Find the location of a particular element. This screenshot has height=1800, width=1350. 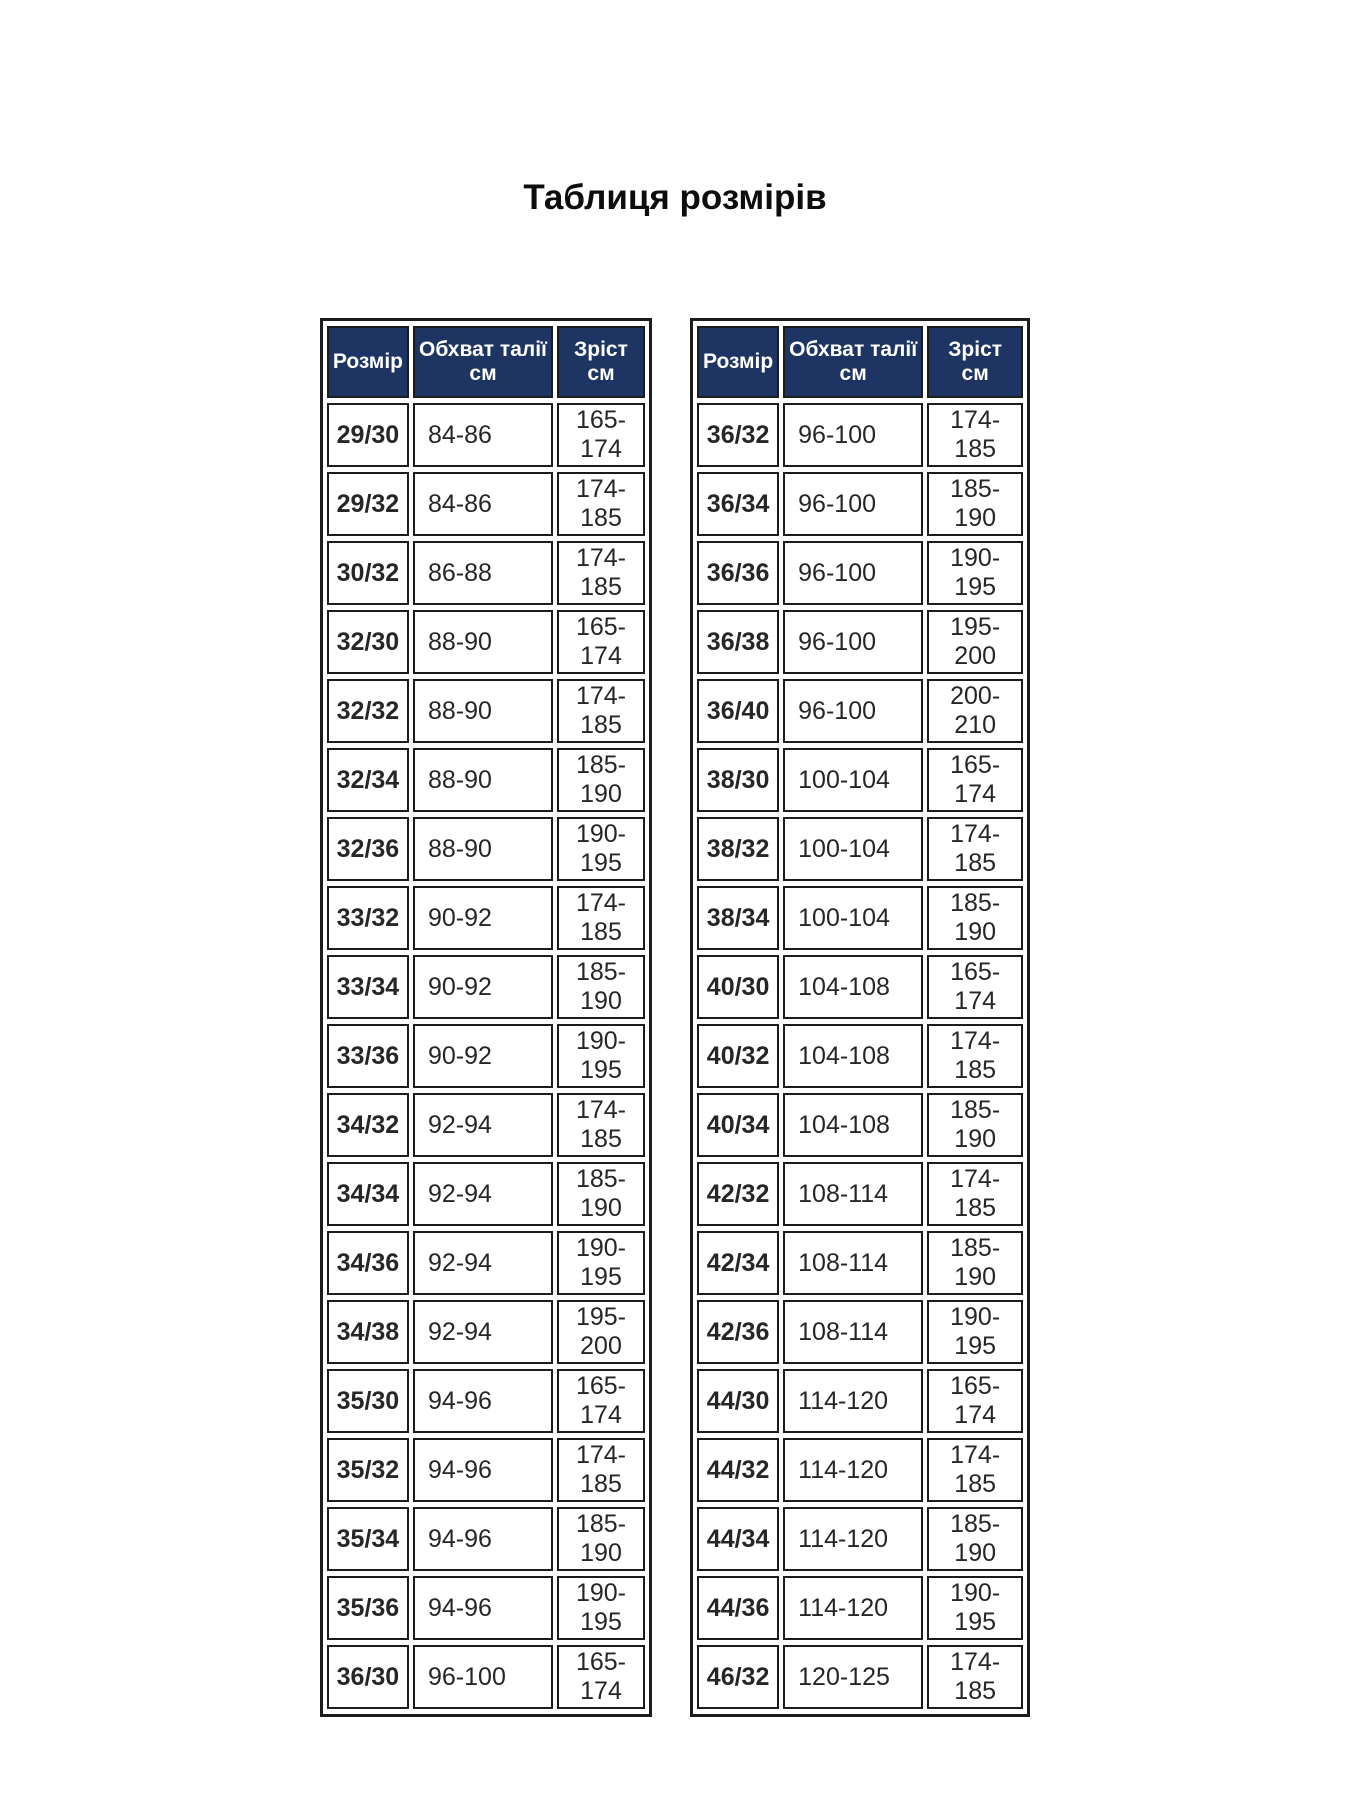

table-row: 36/32 96-100 174-185 is located at coordinates (860, 435).